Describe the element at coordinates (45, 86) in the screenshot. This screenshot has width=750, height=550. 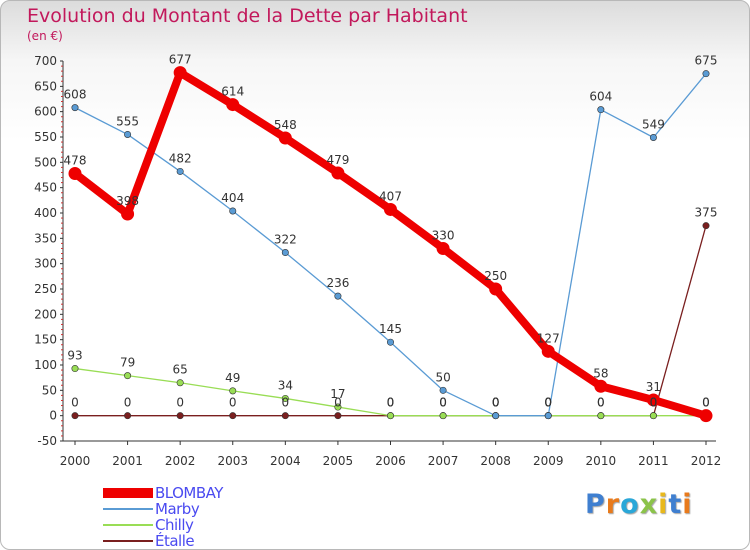
I see `y-tick-label: 650` at that location.